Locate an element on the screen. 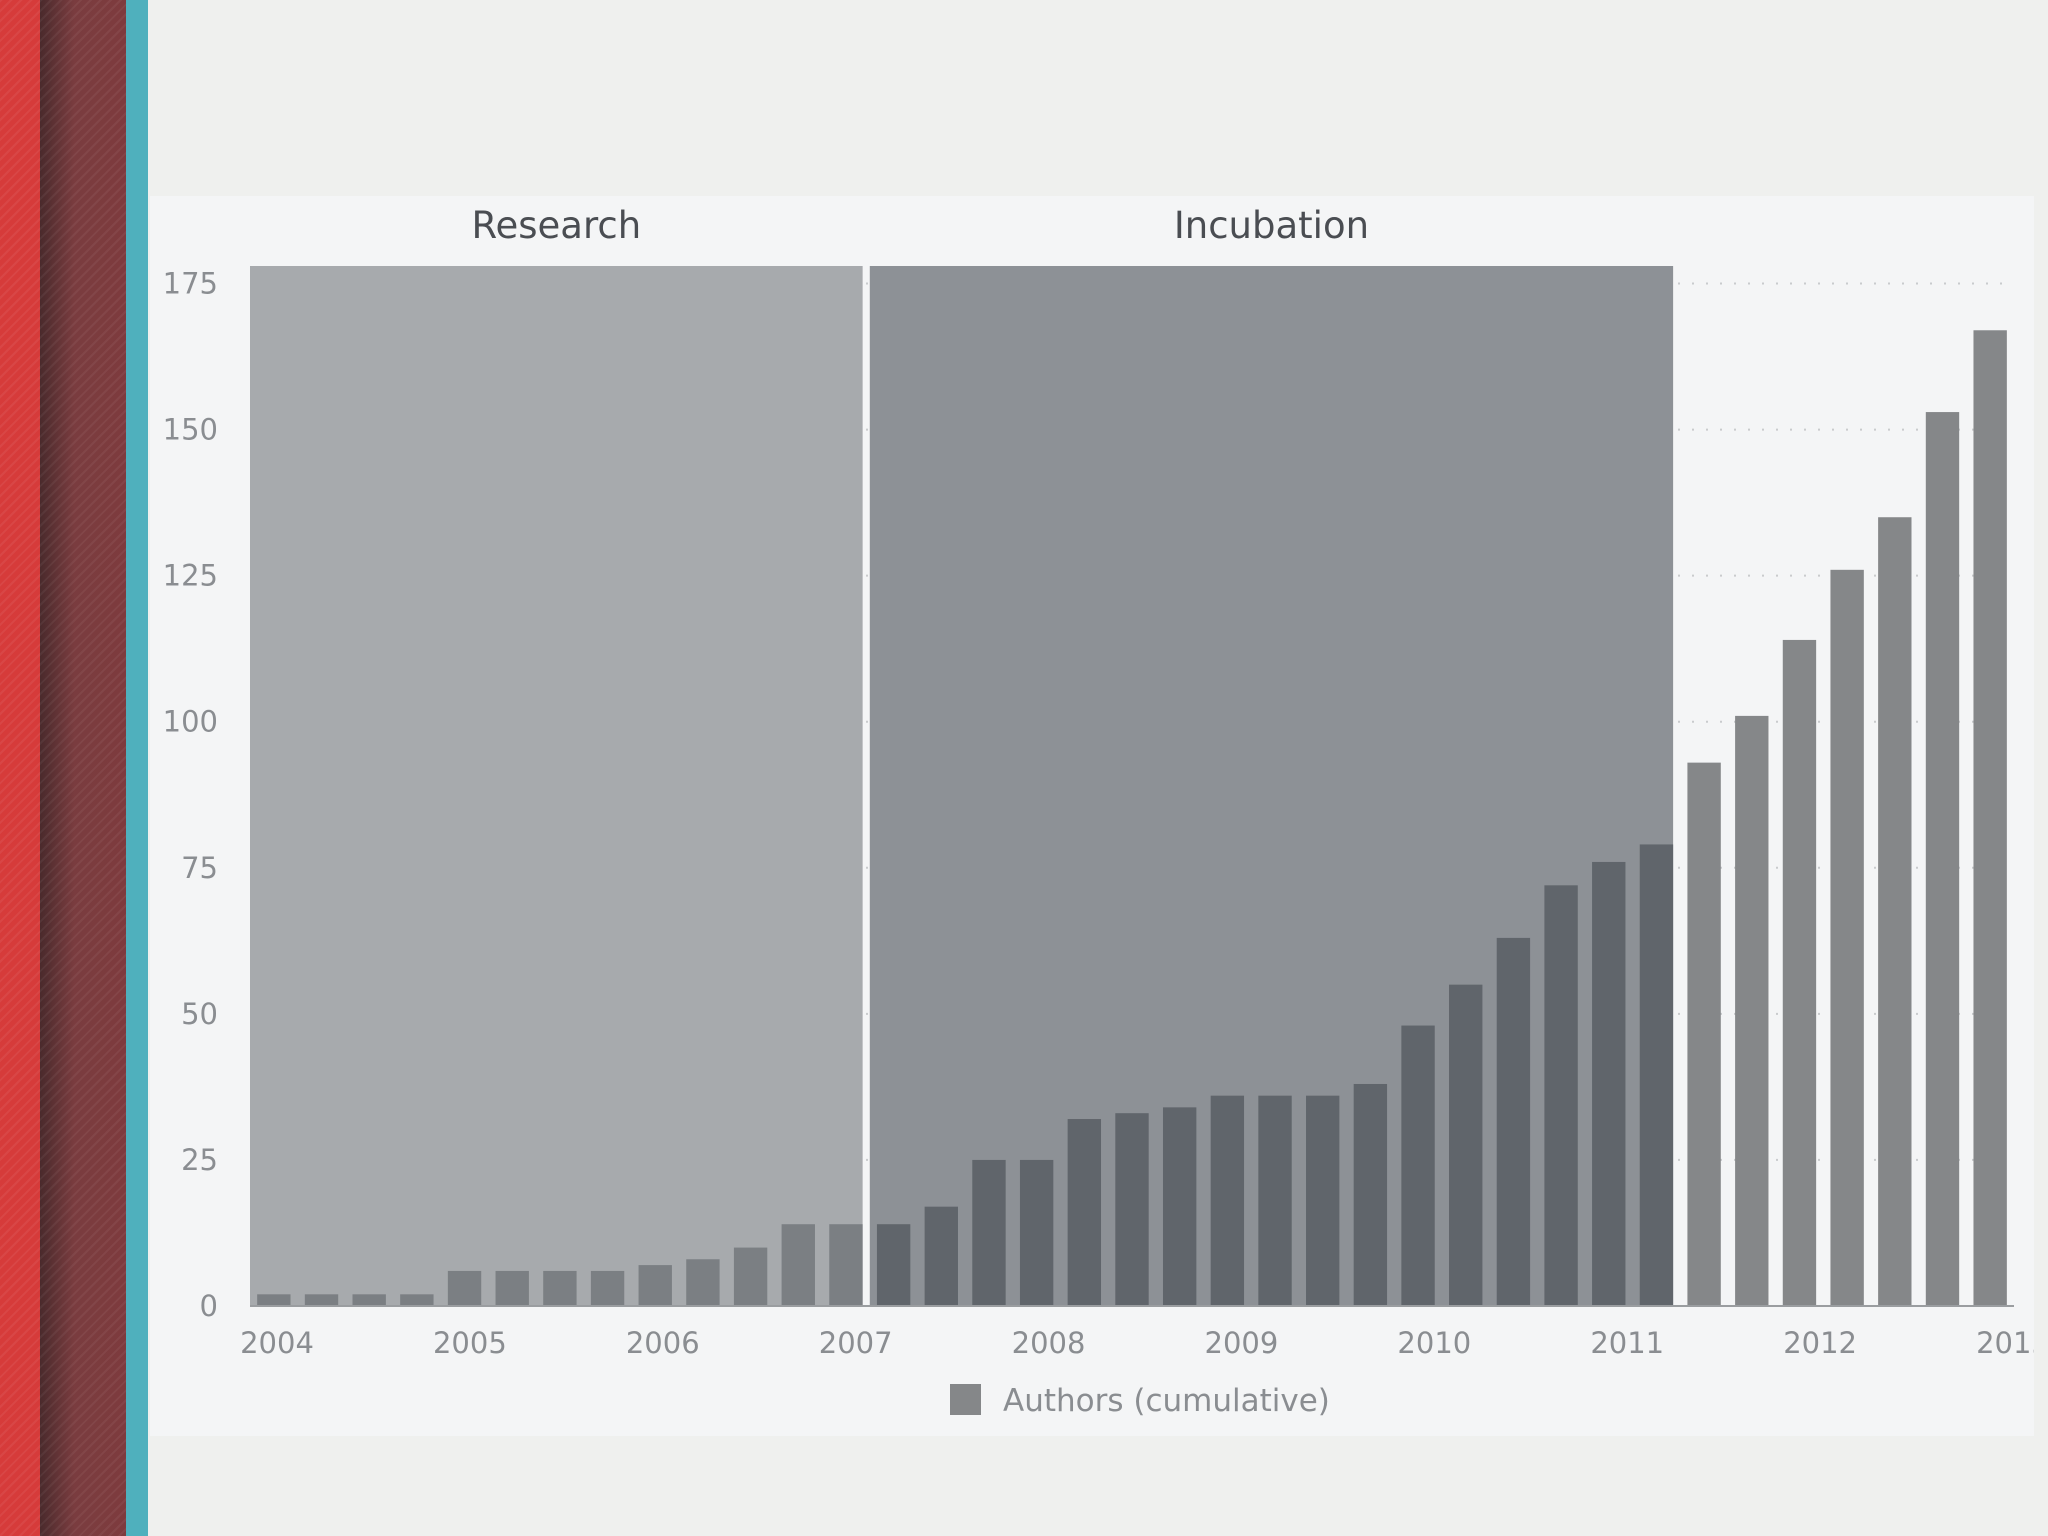 This screenshot has height=1536, width=2048. legend: Authors (cumulative) is located at coordinates (1140, 1401).